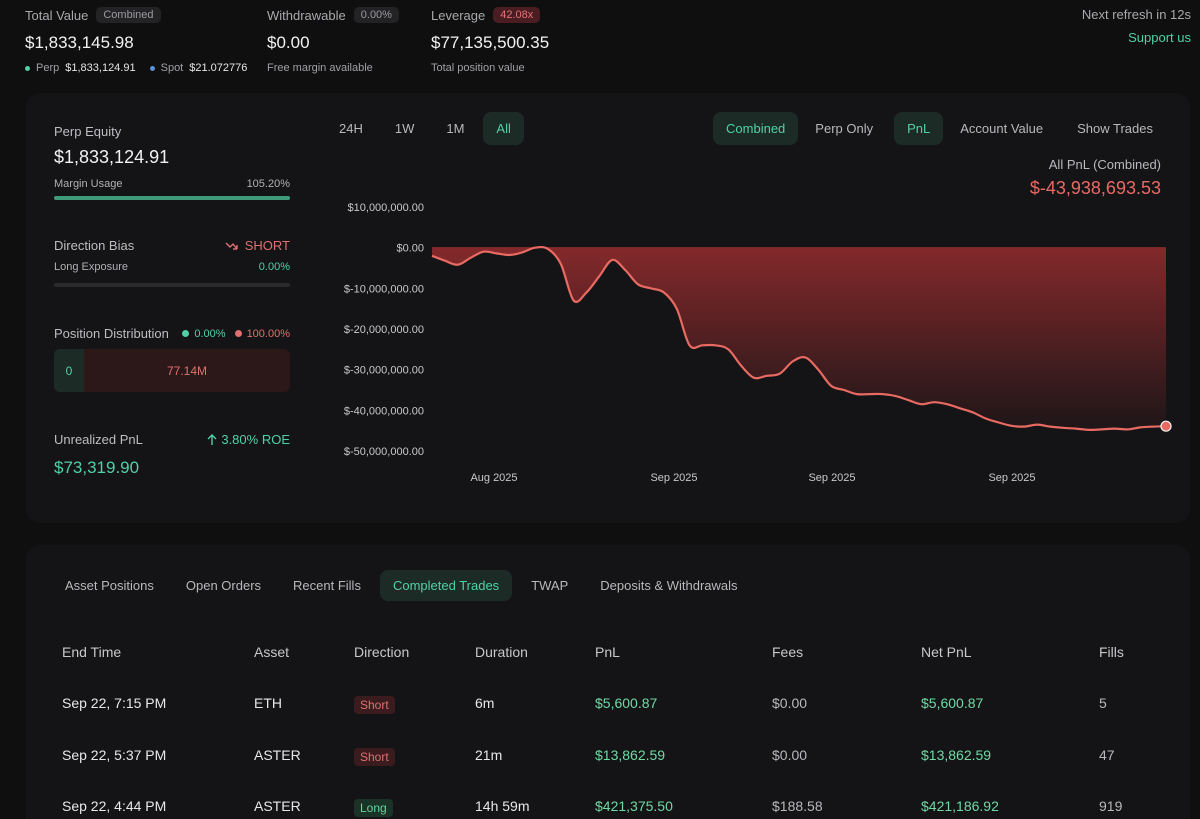  What do you see at coordinates (404, 128) in the screenshot?
I see `timeframe-1w: 1W` at bounding box center [404, 128].